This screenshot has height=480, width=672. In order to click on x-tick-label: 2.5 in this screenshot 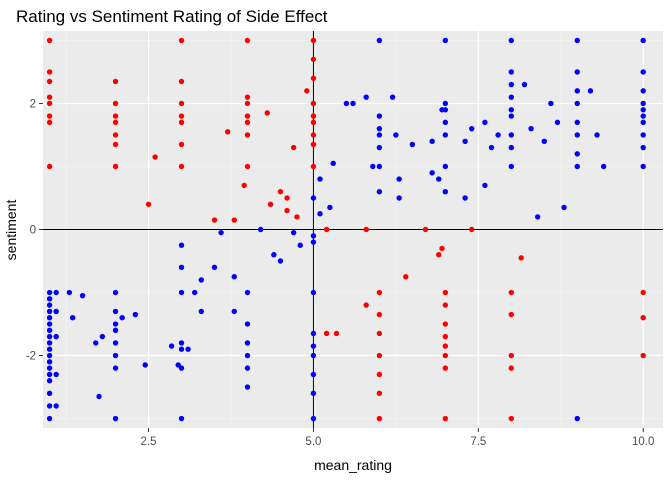, I will do `click(149, 442)`.